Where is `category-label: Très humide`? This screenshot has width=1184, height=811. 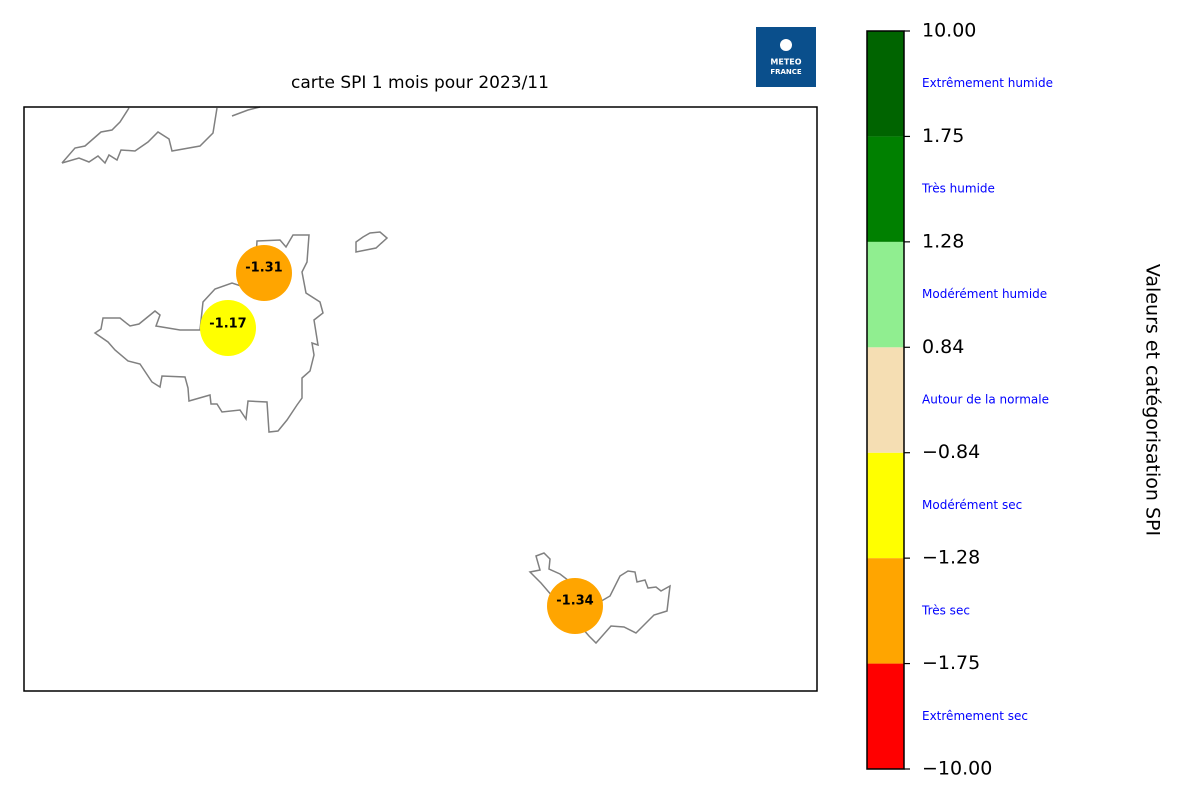 category-label: Très humide is located at coordinates (958, 189).